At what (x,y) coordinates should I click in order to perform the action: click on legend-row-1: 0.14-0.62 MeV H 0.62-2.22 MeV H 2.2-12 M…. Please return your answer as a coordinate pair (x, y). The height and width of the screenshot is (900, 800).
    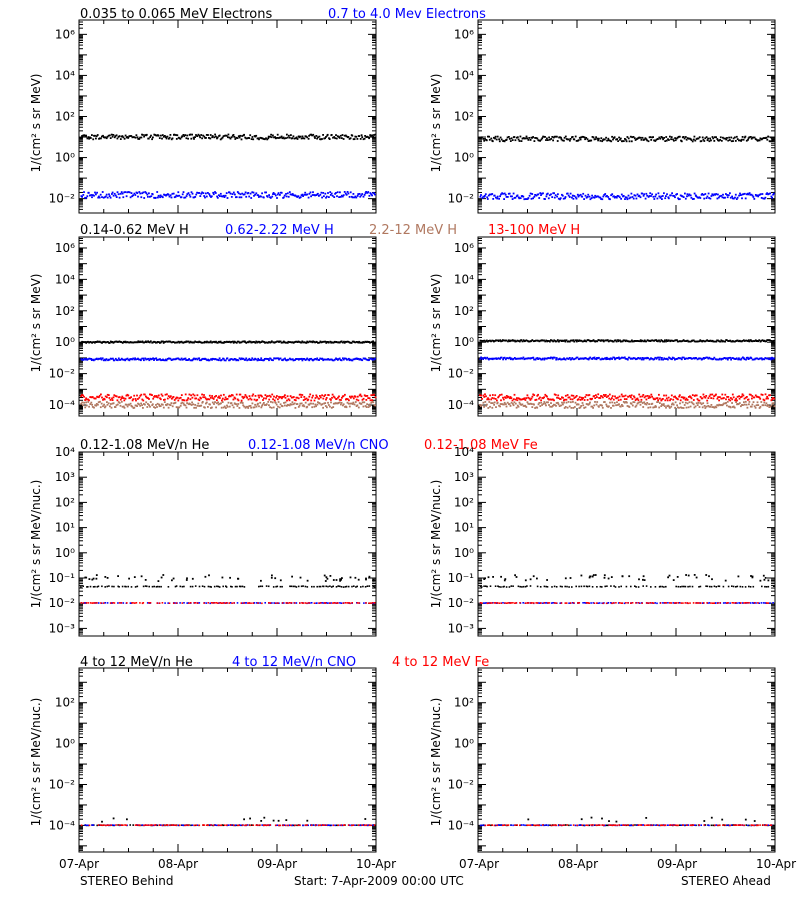
    Looking at the image, I should click on (330, 230).